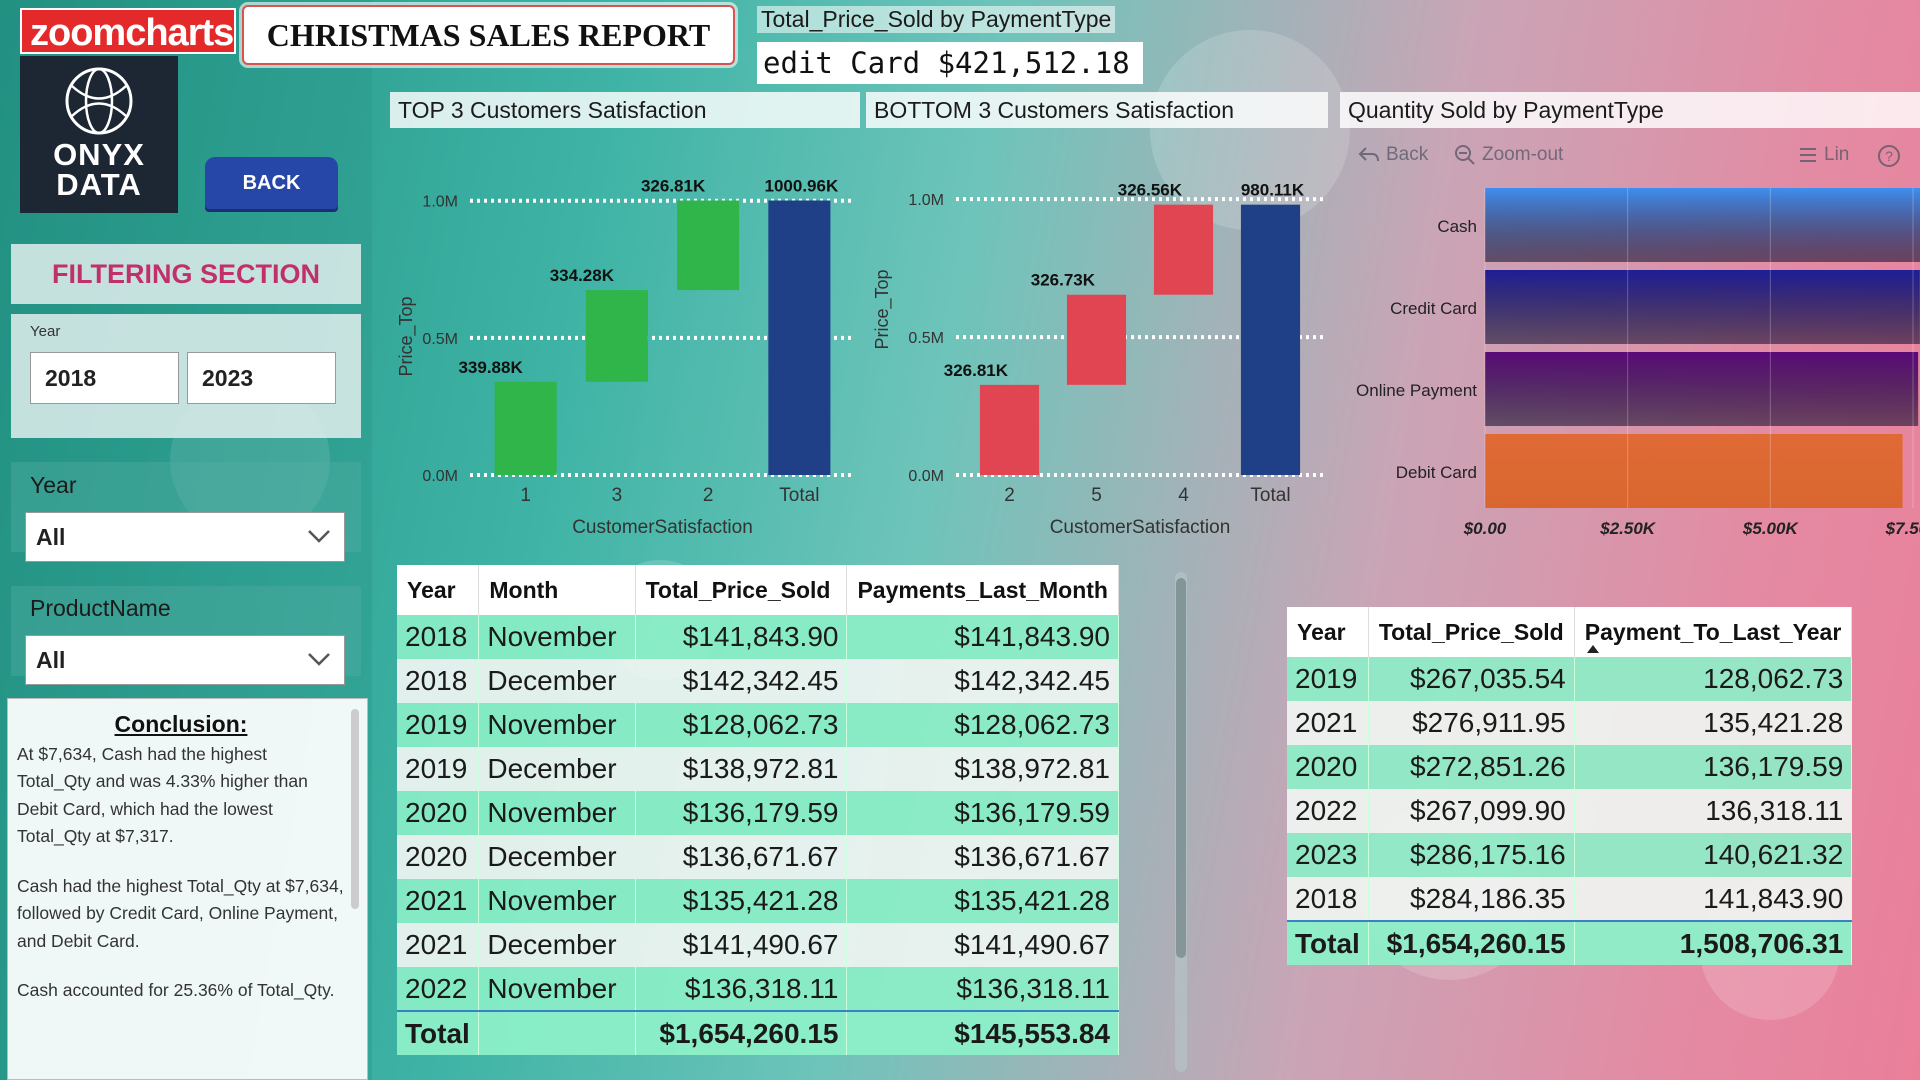 The image size is (1920, 1080). What do you see at coordinates (438, 769) in the screenshot?
I see `table-cell: 2019` at bounding box center [438, 769].